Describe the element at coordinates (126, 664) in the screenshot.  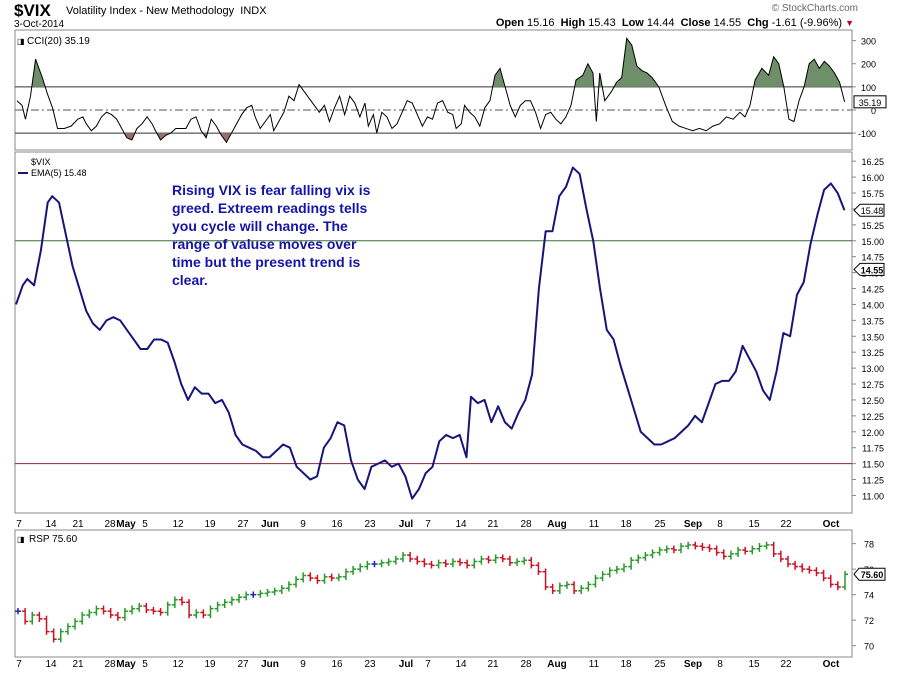
I see `rsp-x-tick-label: May` at that location.